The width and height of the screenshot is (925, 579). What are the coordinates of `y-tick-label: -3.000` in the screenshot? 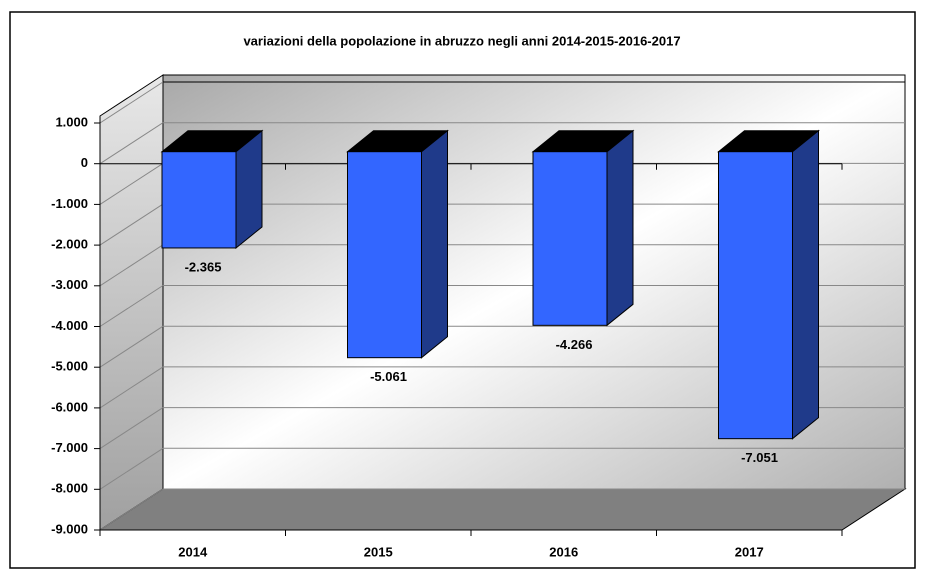 It's located at (69, 284).